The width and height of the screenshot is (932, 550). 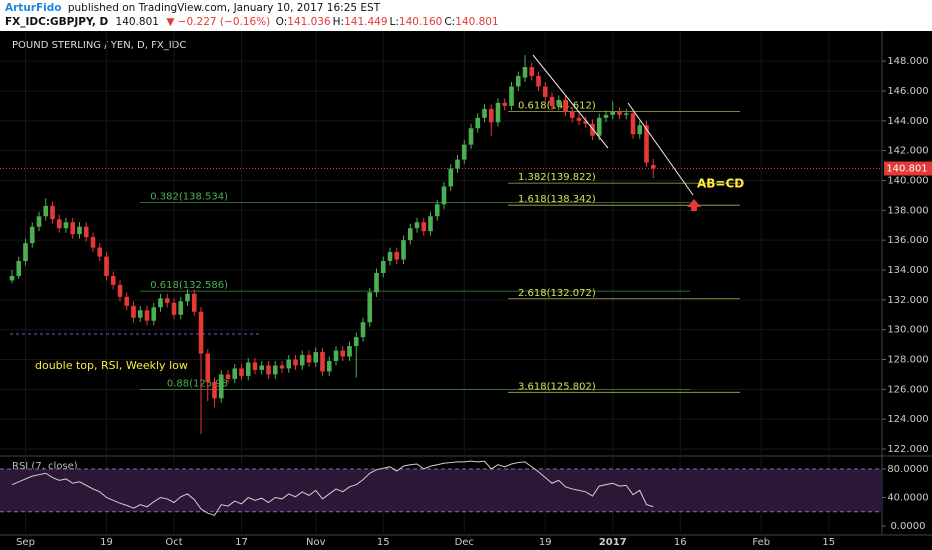 I want to click on y-tick-label: 122.000, so click(x=907, y=449).